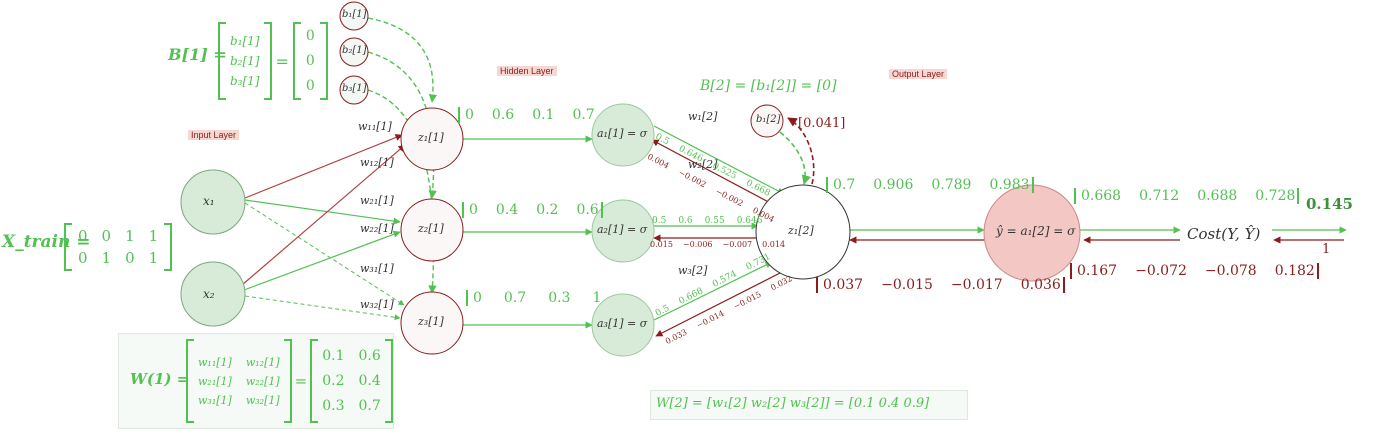 Image resolution: width=1400 pixels, height=436 pixels. I want to click on weight-w32-label: w₃₂[1], so click(377, 304).